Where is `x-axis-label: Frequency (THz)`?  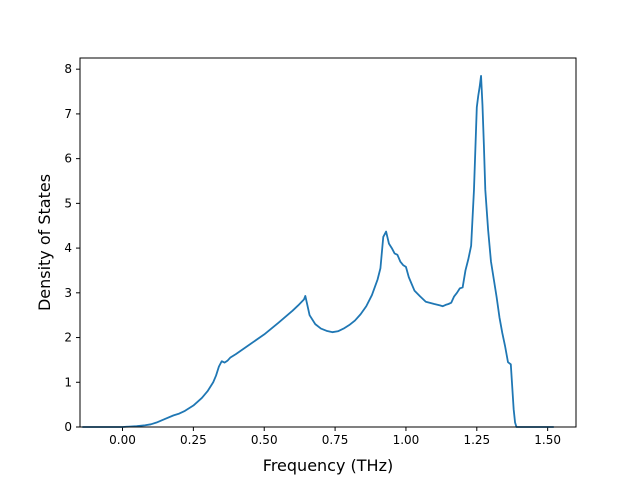 x-axis-label: Frequency (THz) is located at coordinates (328, 465).